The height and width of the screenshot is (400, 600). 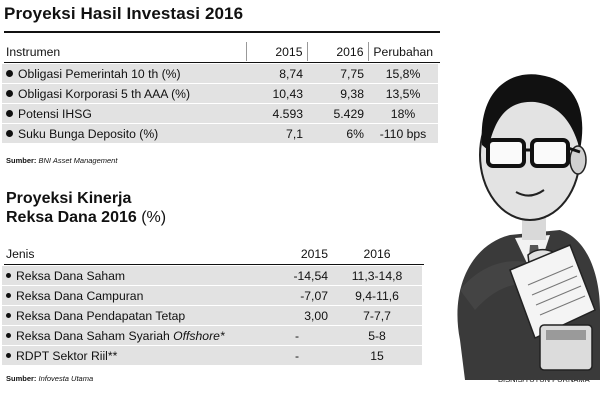 What do you see at coordinates (550, 153) in the screenshot?
I see `glasses-right-lens` at bounding box center [550, 153].